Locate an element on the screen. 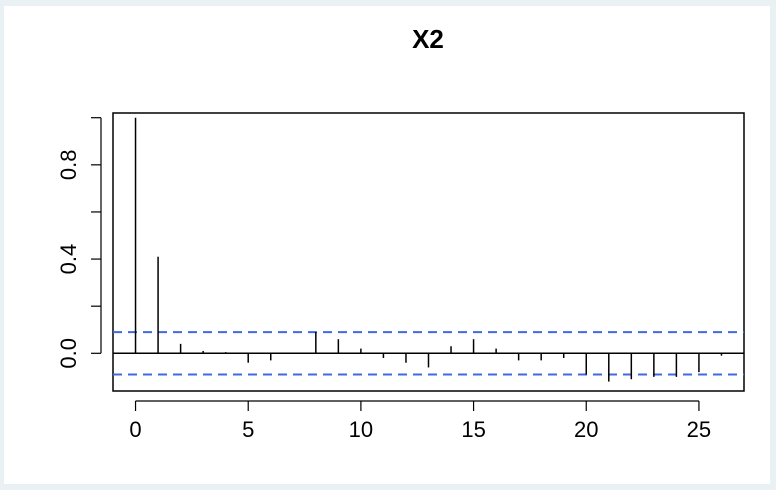 The height and width of the screenshot is (490, 776). x-tick-label-25: 25 is located at coordinates (699, 429).